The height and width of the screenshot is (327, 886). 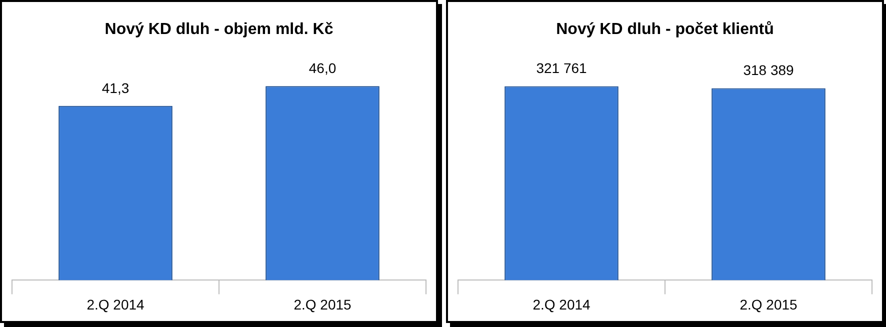 What do you see at coordinates (219, 29) in the screenshot?
I see `chart-title: Nový KD dluh - objem mld. Kč` at bounding box center [219, 29].